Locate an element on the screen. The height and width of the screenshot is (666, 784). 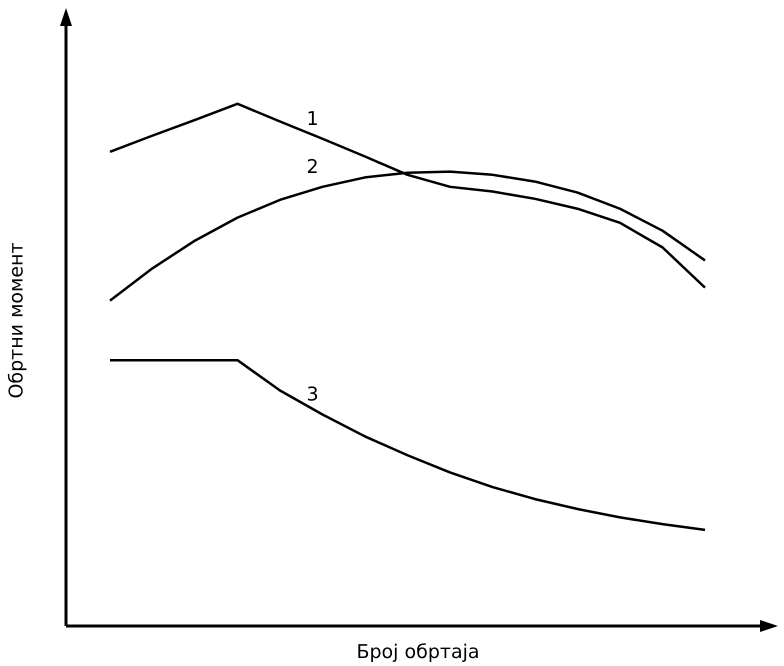
series-label: 3 is located at coordinates (312, 395).